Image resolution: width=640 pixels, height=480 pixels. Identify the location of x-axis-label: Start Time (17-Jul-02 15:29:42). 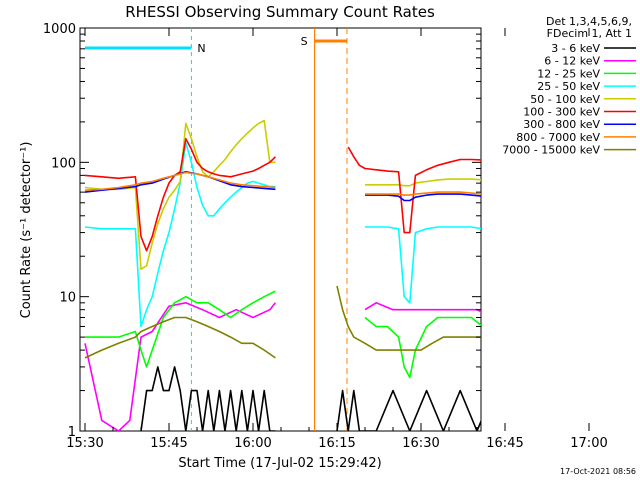
(279, 463).